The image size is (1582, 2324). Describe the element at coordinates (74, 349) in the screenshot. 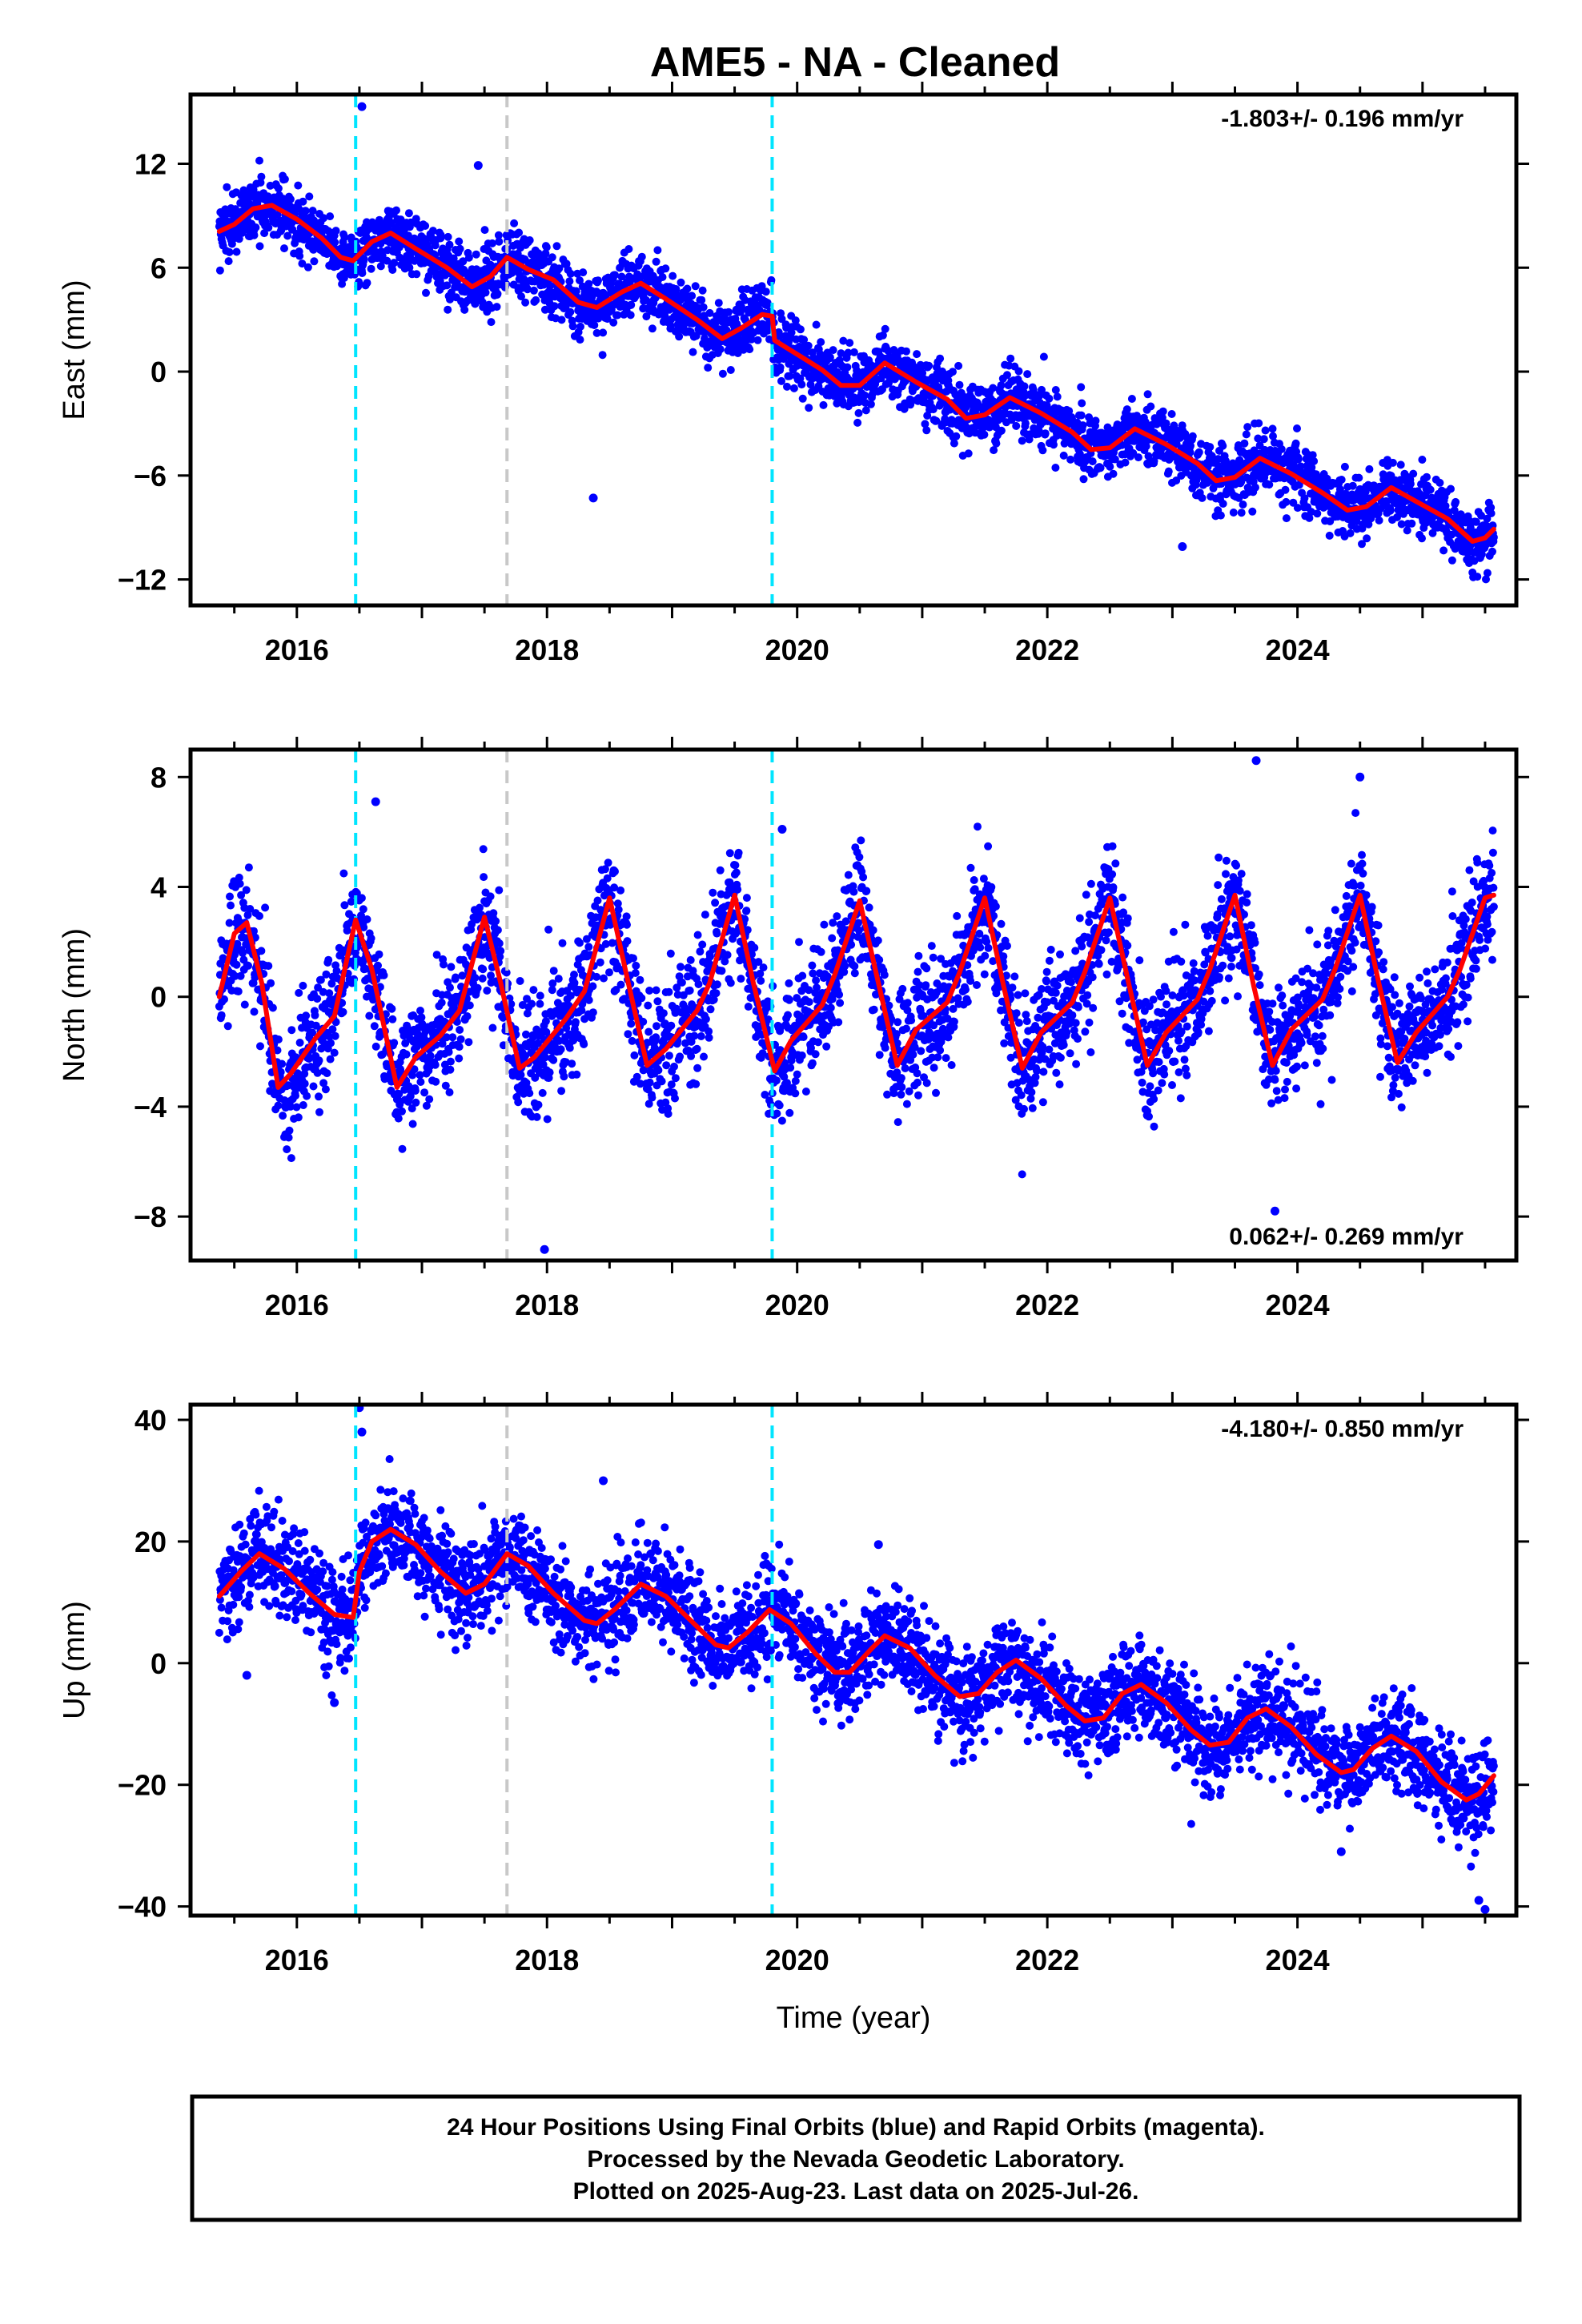

I see `y-axis-label: East (mm)` at that location.